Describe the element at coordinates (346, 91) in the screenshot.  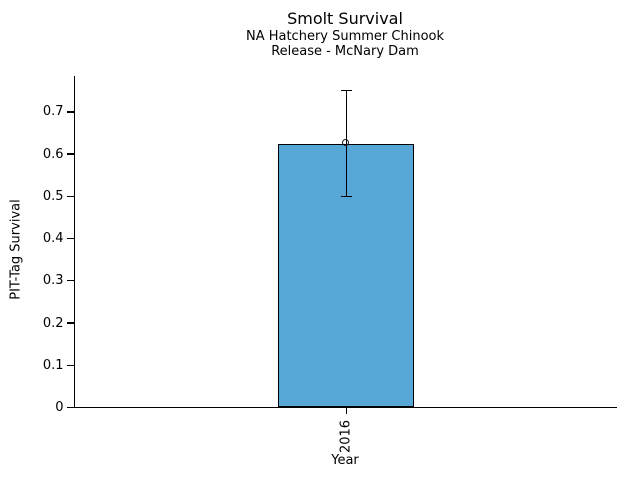
I see `error-bar-cap-top` at that location.